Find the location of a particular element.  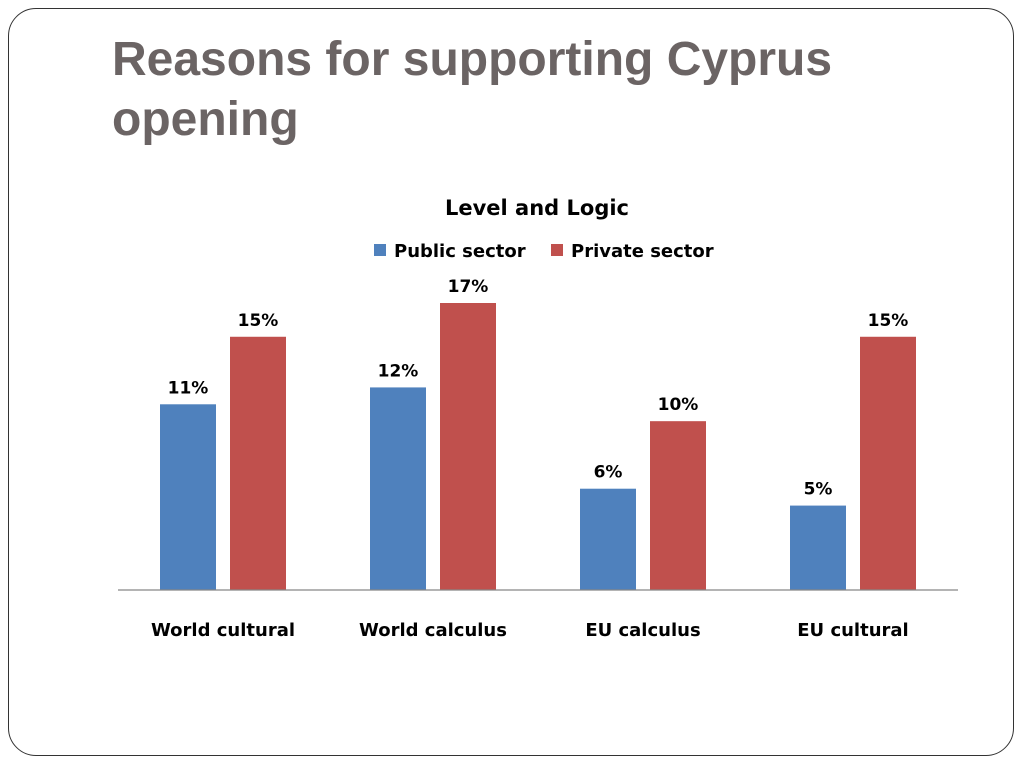

legend-swatch-private is located at coordinates (557, 250).